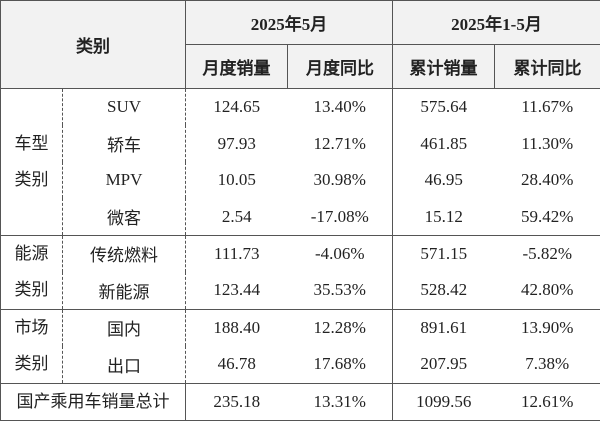 The width and height of the screenshot is (600, 421). I want to click on row-name: 出口, so click(124, 365).